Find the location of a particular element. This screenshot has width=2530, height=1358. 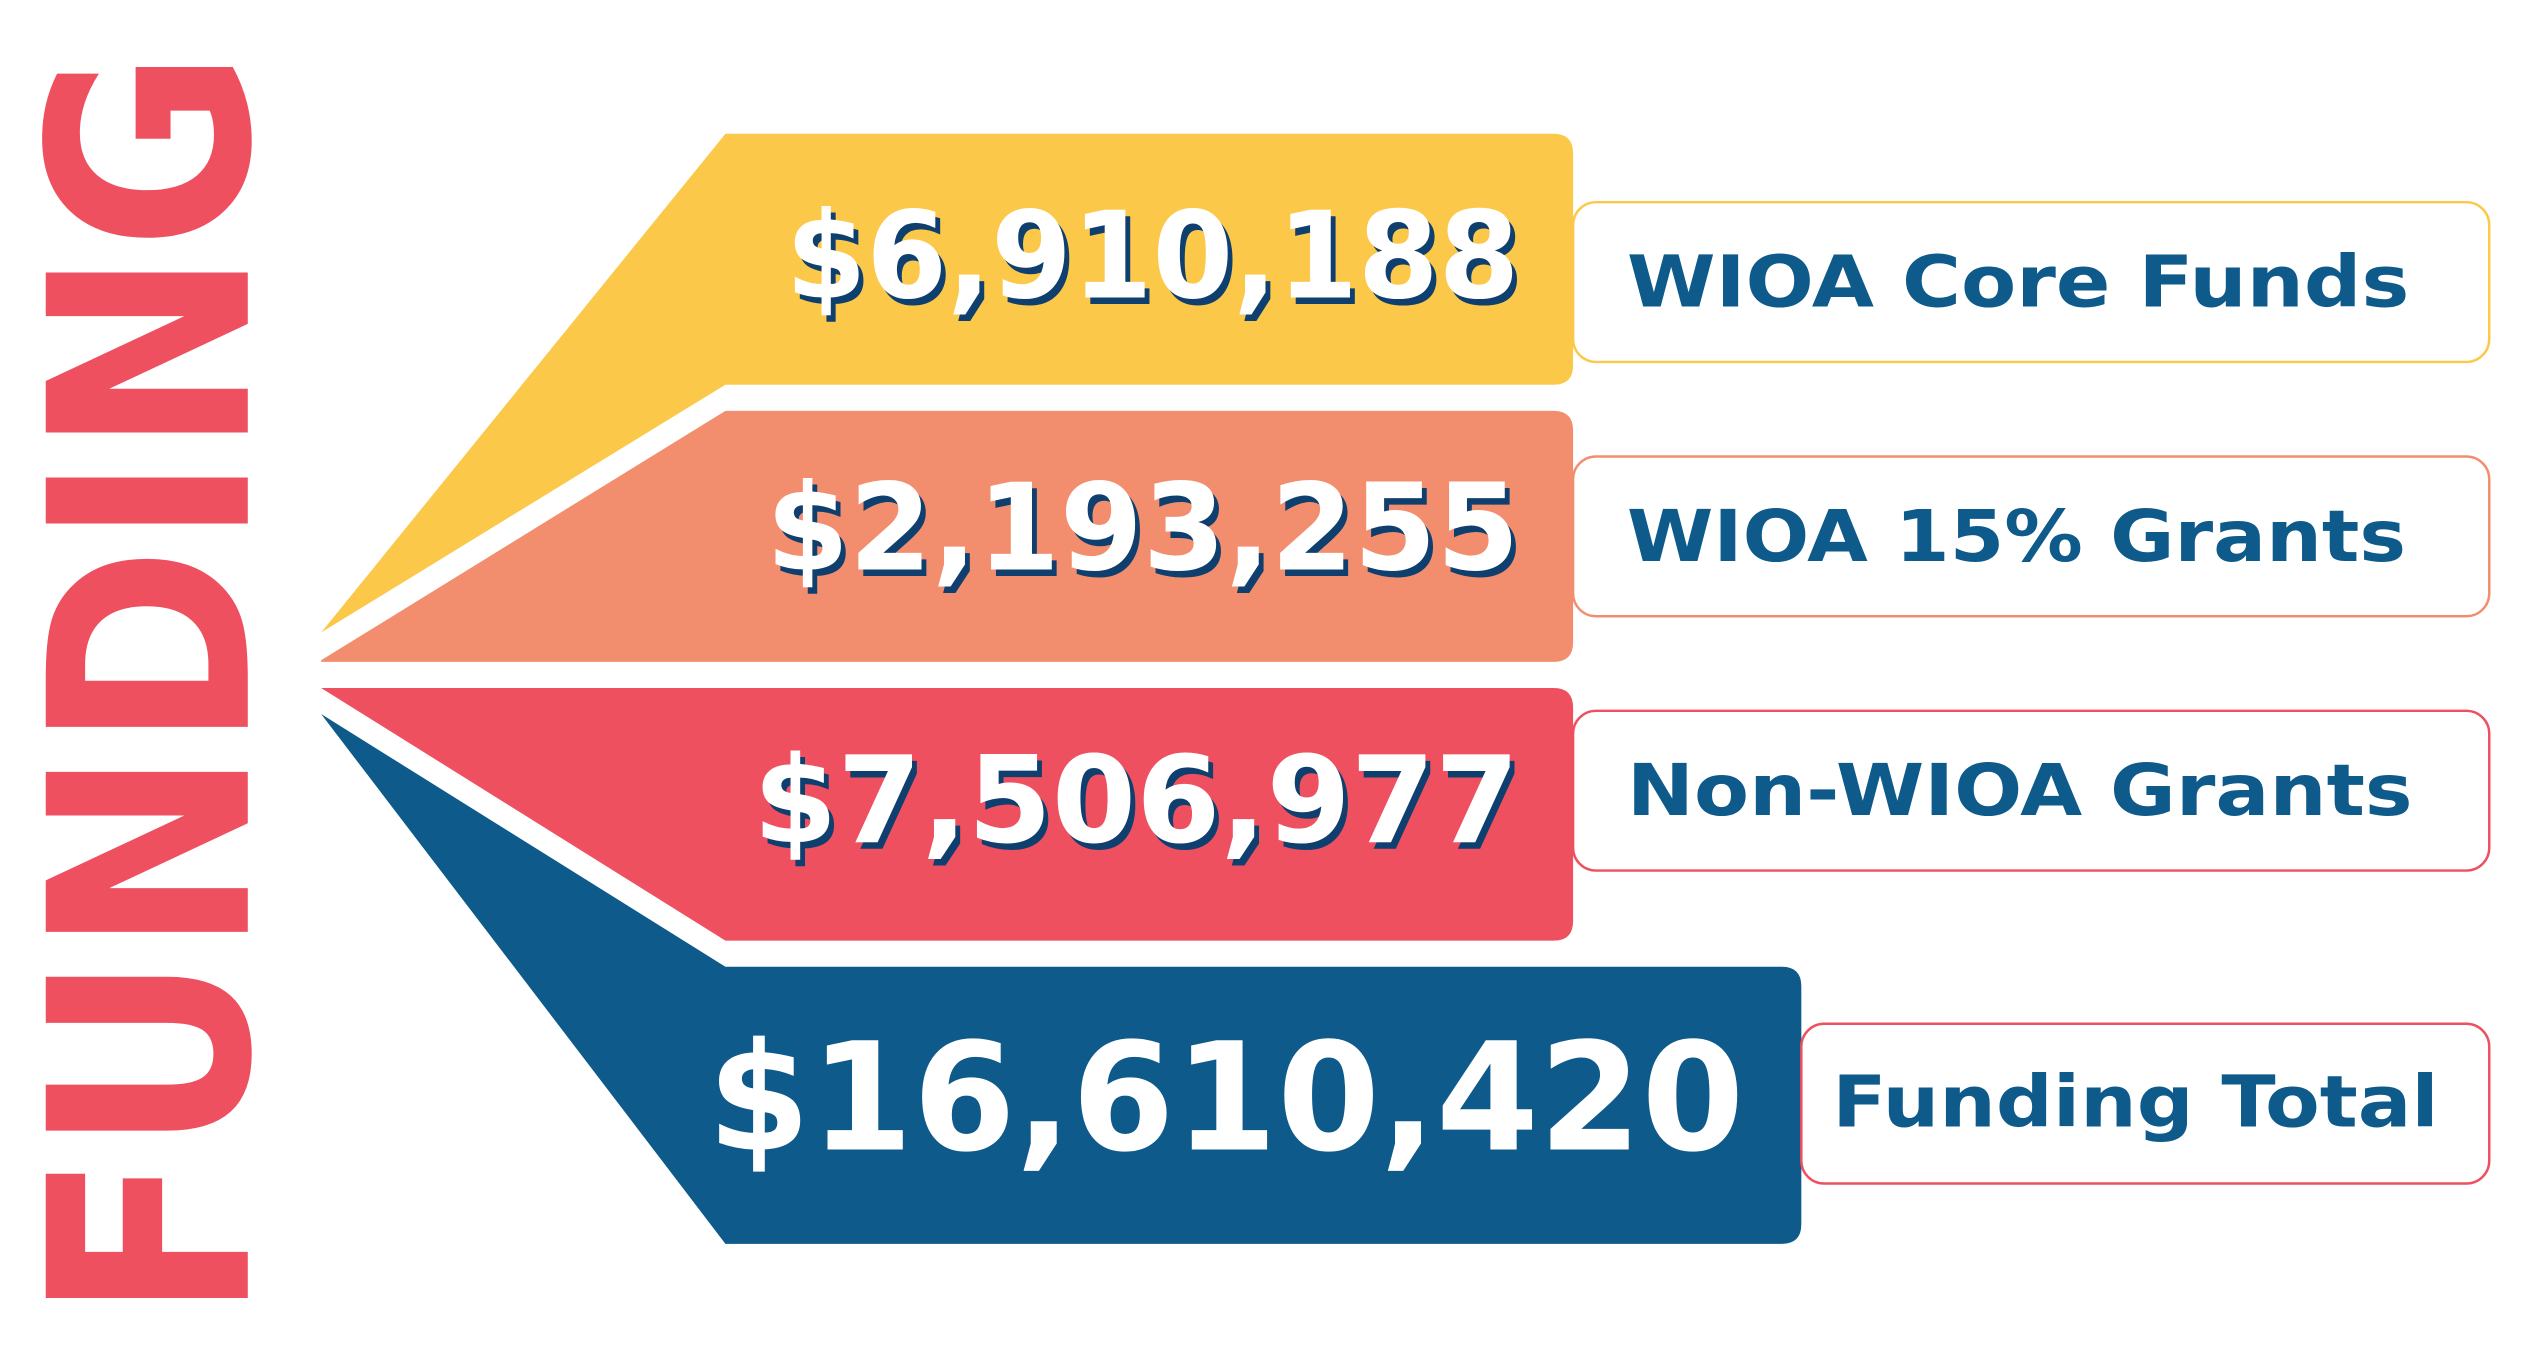

amount-shadow: $7,506,977 is located at coordinates (1141, 807).